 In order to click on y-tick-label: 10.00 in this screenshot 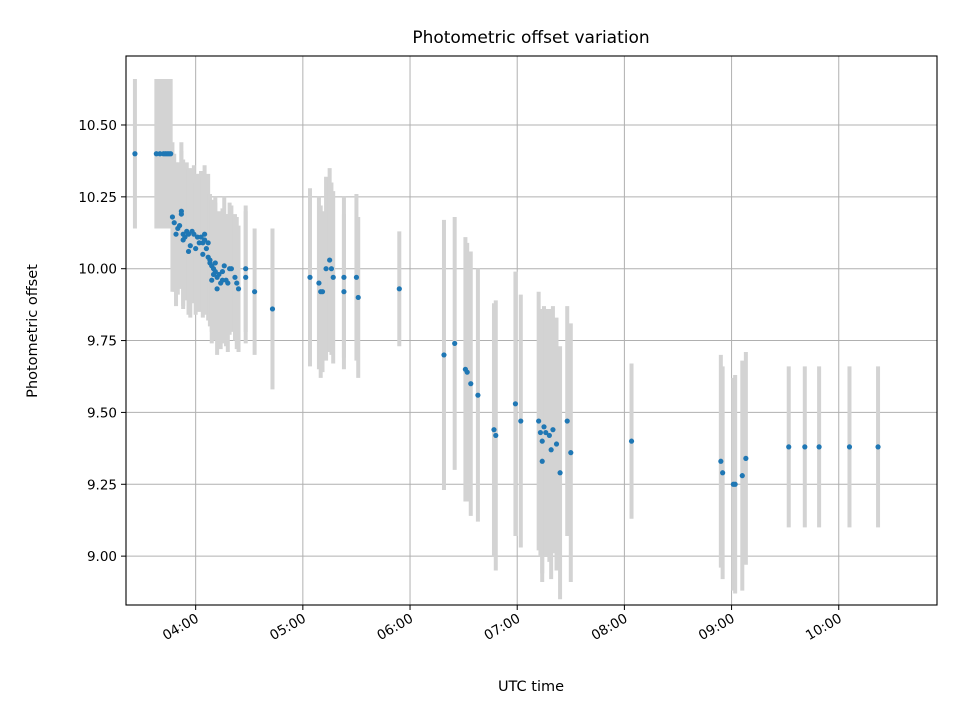, I will do `click(97, 270)`.